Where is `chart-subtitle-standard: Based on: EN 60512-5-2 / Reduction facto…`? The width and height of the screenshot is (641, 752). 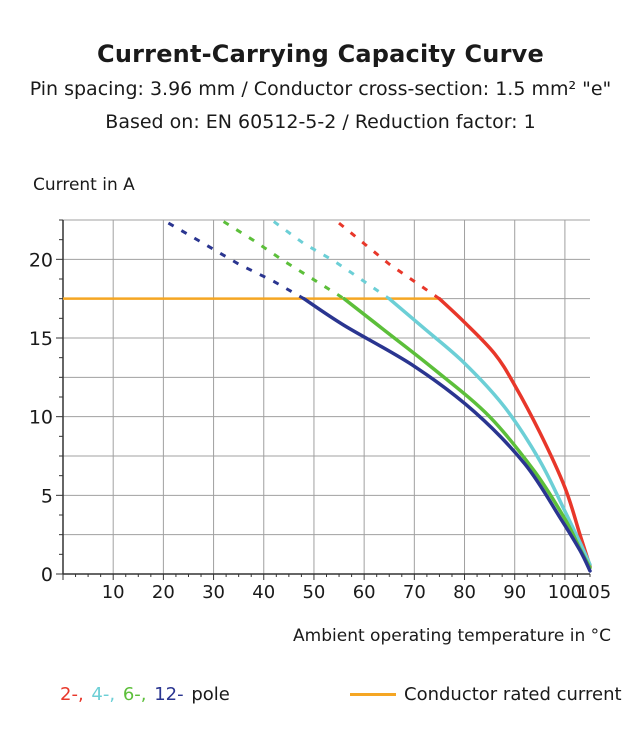 chart-subtitle-standard: Based on: EN 60512-5-2 / Reduction facto… is located at coordinates (320, 122).